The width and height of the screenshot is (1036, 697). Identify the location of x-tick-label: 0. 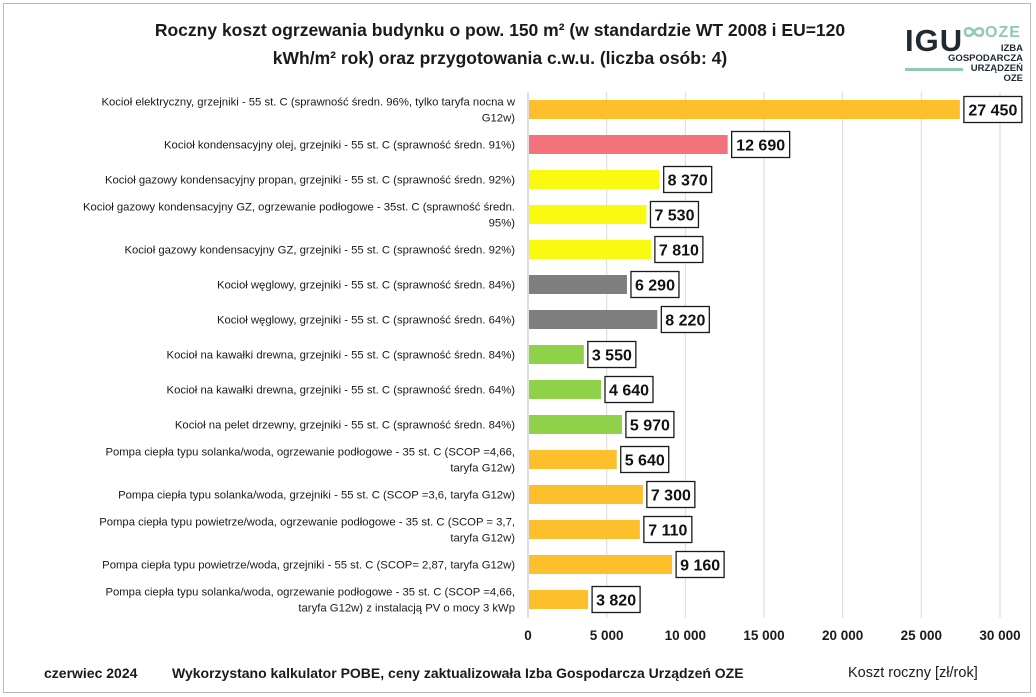
(528, 635).